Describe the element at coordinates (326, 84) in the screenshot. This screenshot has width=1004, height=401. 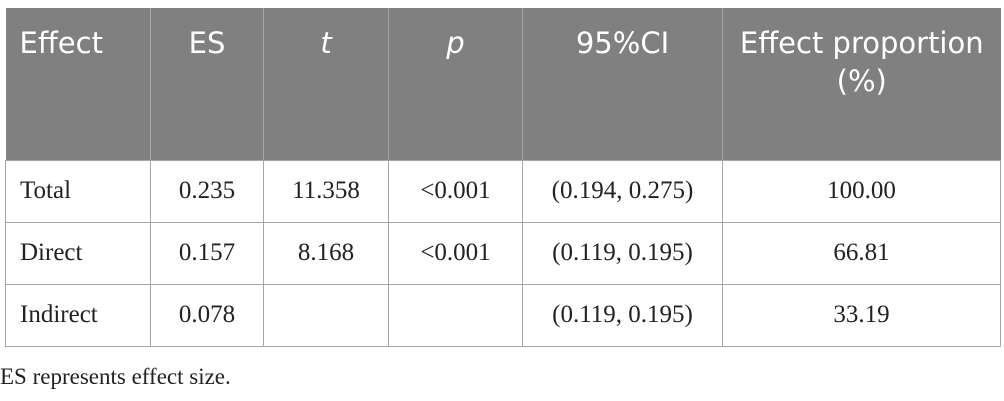
I see `column-header: t` at that location.